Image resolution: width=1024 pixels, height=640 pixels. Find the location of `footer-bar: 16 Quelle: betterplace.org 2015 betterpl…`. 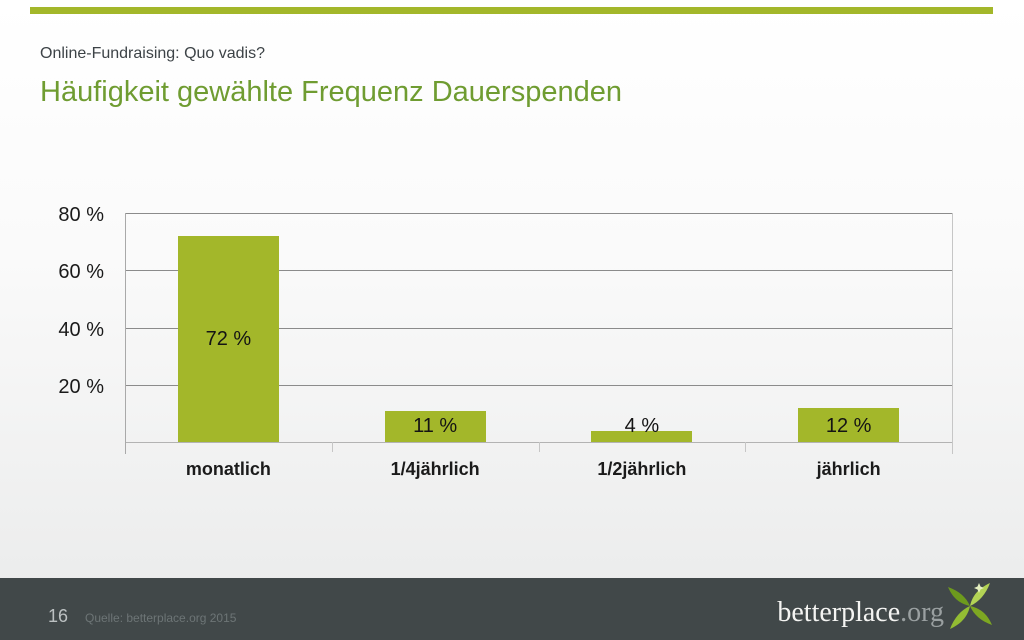

footer-bar: 16 Quelle: betterplace.org 2015 betterpl… is located at coordinates (512, 609).